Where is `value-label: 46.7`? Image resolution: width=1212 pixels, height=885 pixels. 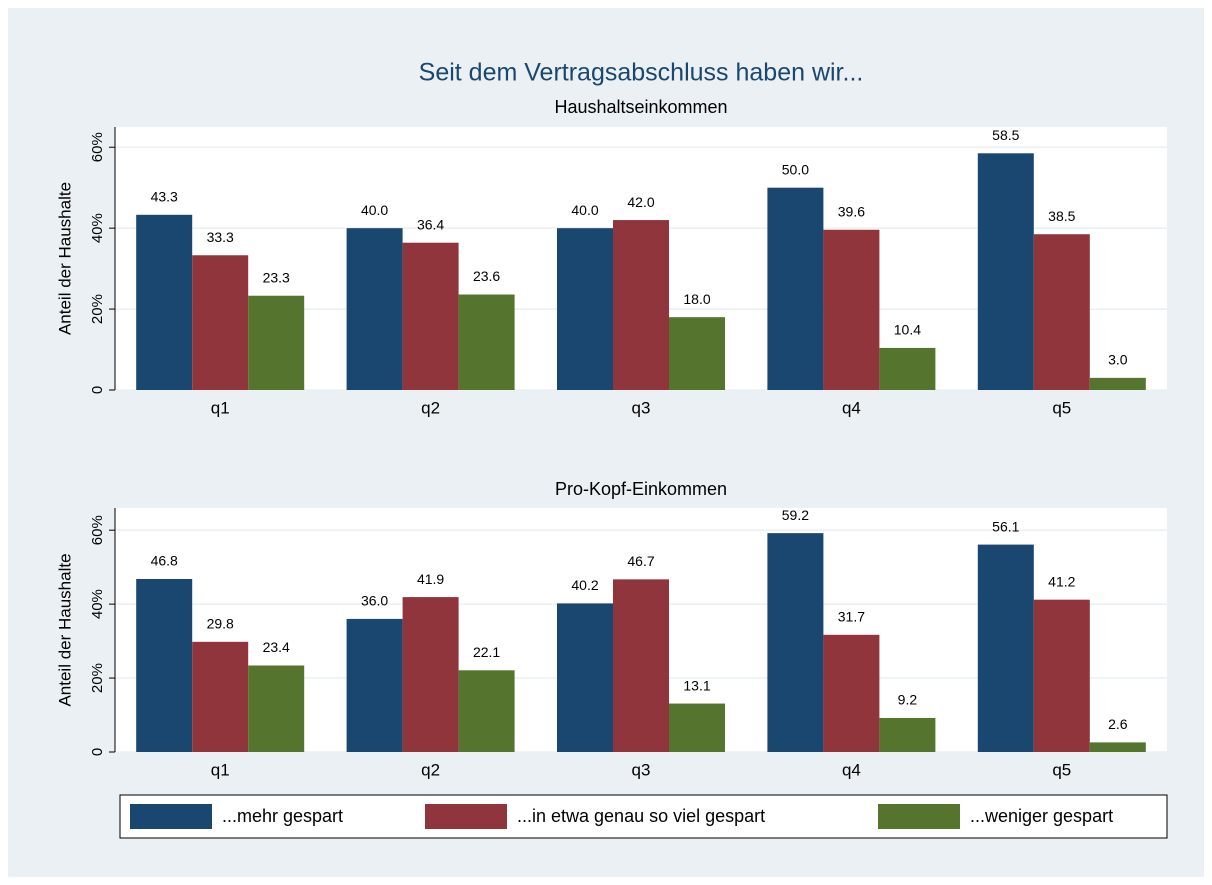
value-label: 46.7 is located at coordinates (640, 561).